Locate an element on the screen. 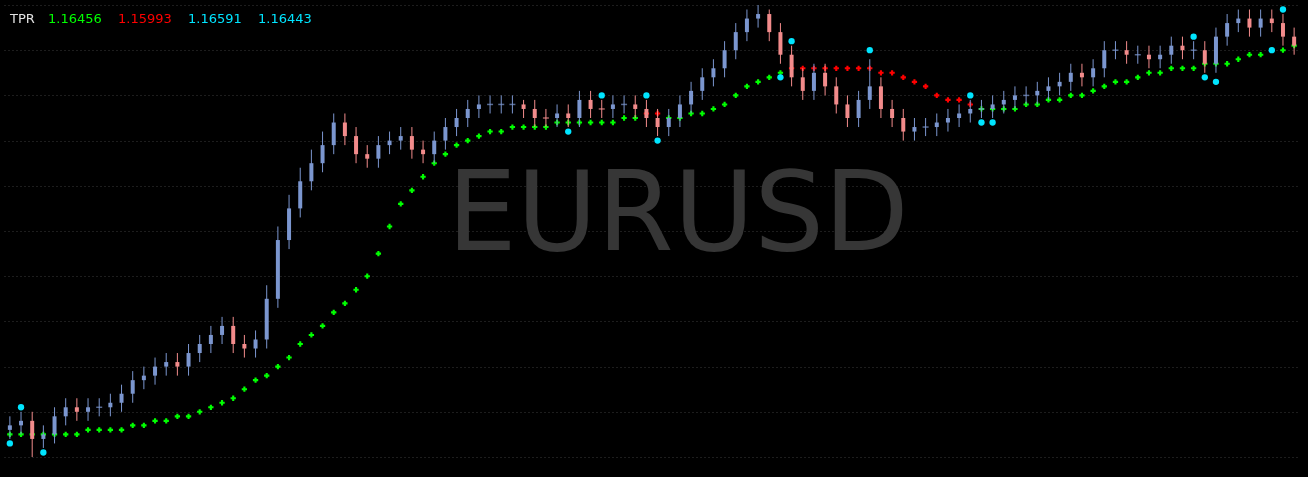 This screenshot has height=479, width=1308. text: 1.16591 is located at coordinates (215, 18).